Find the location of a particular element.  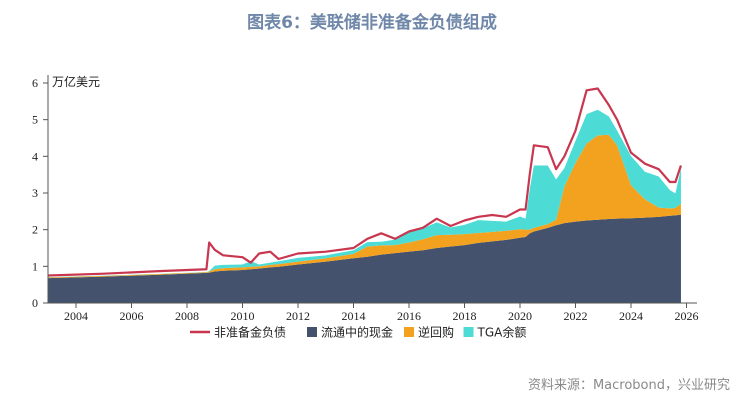

legend-total-label: 非准备金负债 is located at coordinates (250, 332).